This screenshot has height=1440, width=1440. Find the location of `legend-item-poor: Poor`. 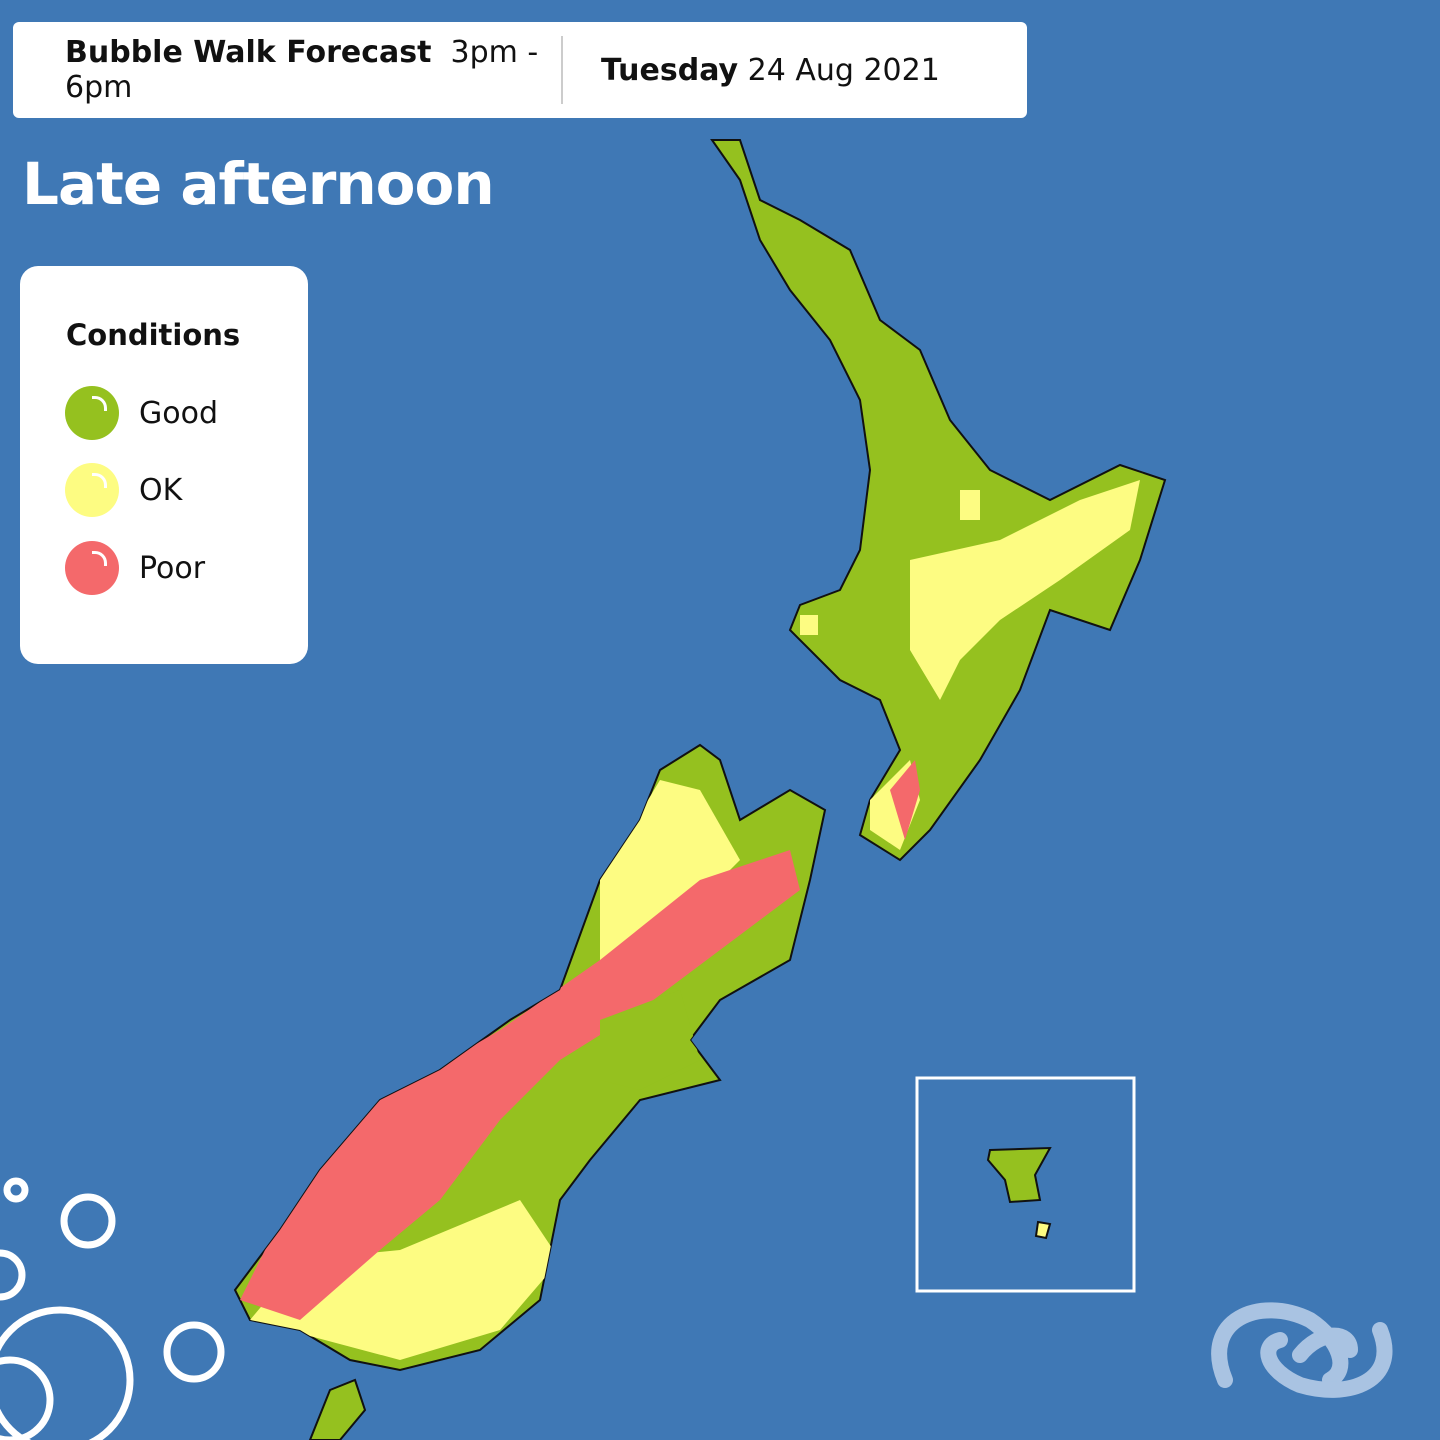

legend-item-poor: Poor is located at coordinates (135, 568).